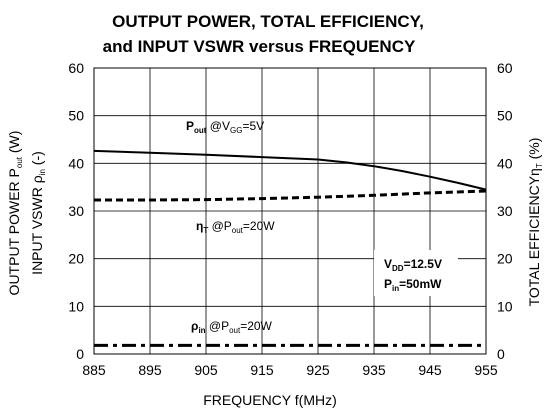 This screenshot has height=414, width=547. What do you see at coordinates (262, 370) in the screenshot?
I see `x-tick-label: 915` at bounding box center [262, 370].